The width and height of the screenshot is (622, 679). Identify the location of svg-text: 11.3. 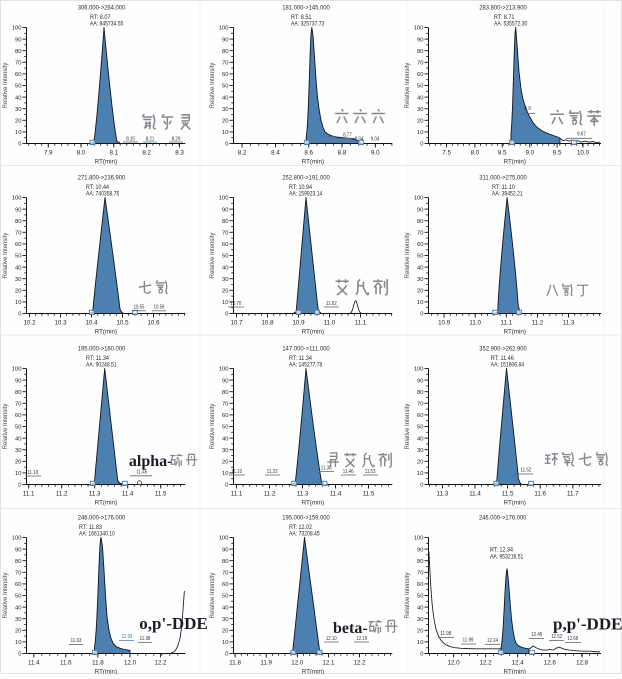
(303, 494).